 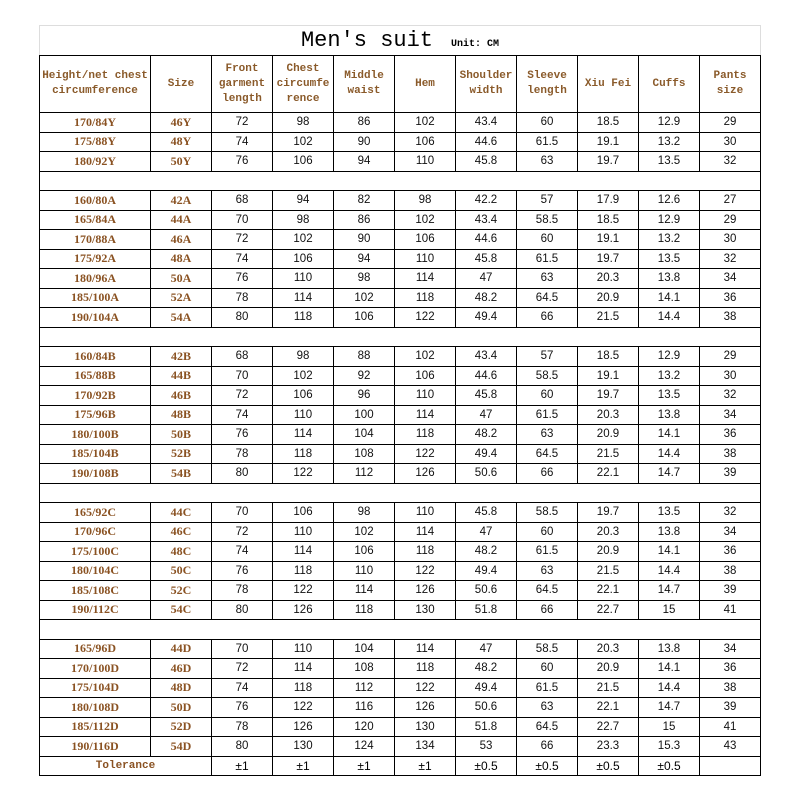 I want to click on measurement-cell: 122, so click(x=303, y=590).